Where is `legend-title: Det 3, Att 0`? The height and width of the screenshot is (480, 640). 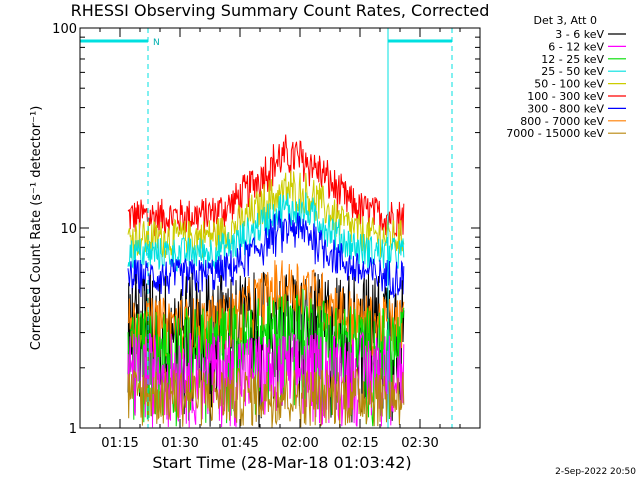
legend-title: Det 3, Att 0 is located at coordinates (566, 20).